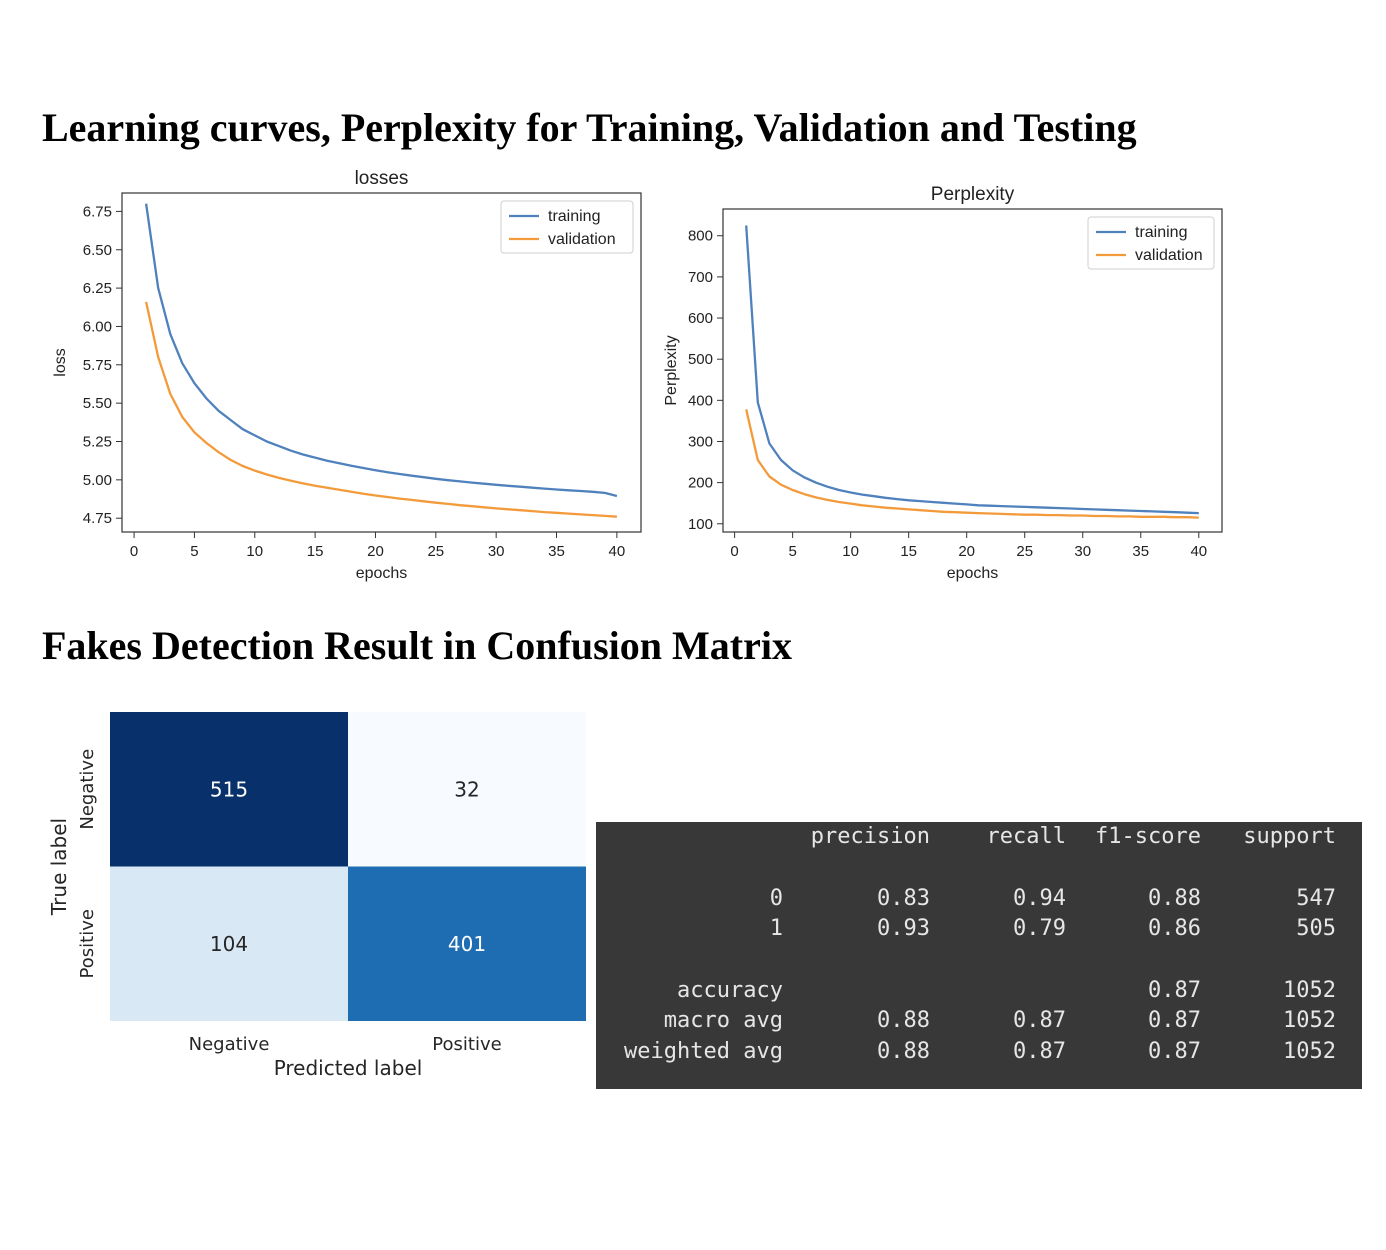  Describe the element at coordinates (700, 318) in the screenshot. I see `y-tick-label: 600` at that location.